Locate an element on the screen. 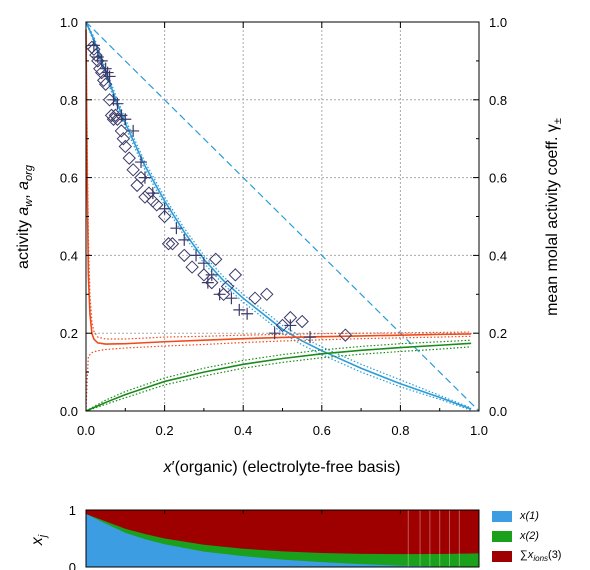 This screenshot has width=590, height=570. legend-swatch-x2 is located at coordinates (502, 536).